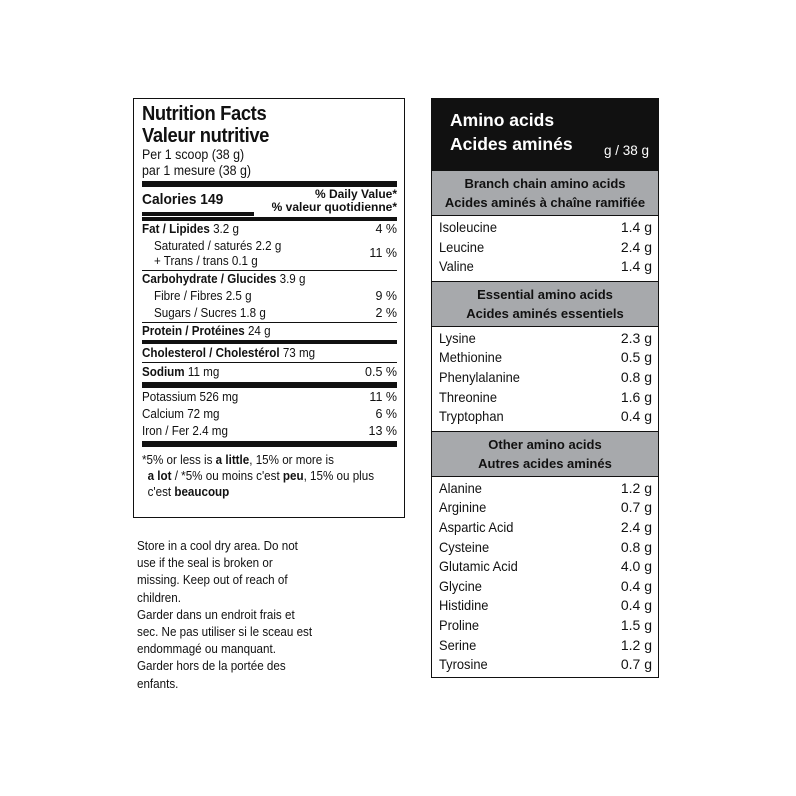 Image resolution: width=796 pixels, height=796 pixels. I want to click on calories-underline, so click(198, 214).